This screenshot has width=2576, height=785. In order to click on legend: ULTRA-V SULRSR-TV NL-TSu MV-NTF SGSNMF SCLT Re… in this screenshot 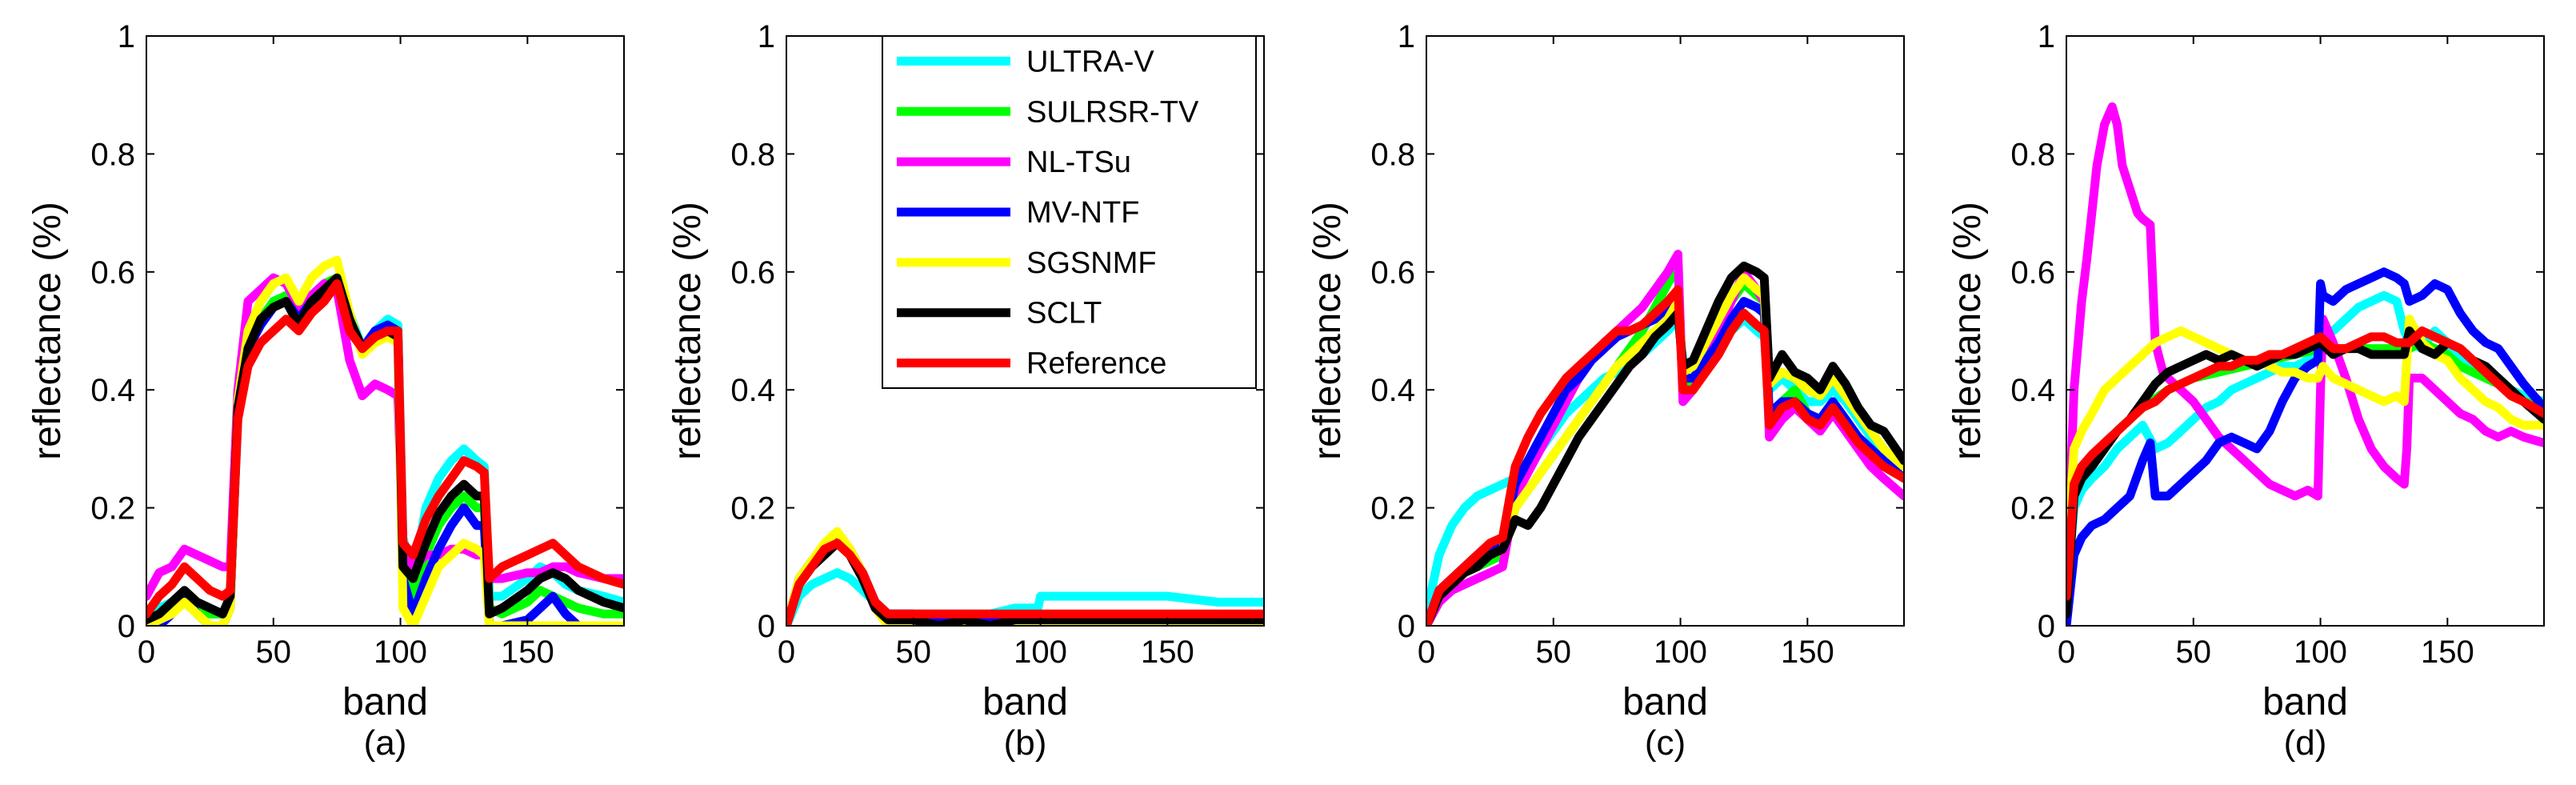, I will do `click(1069, 212)`.